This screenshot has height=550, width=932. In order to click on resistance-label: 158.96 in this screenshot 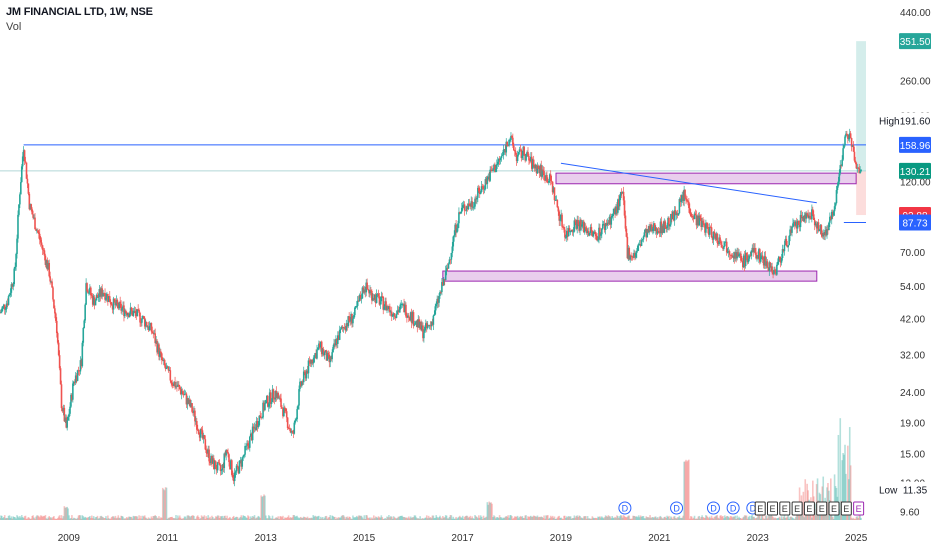, I will do `click(915, 146)`.